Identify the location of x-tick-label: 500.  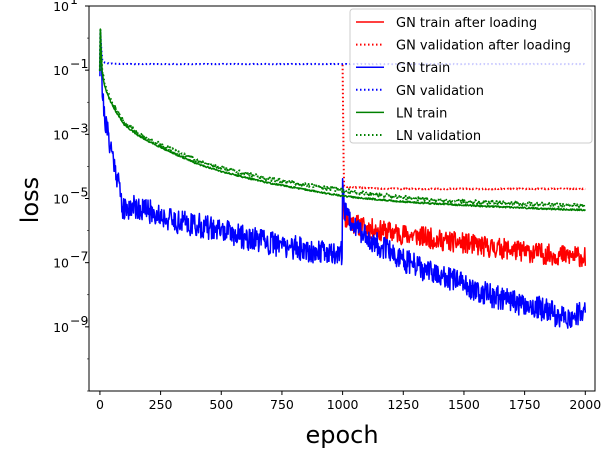
(221, 404).